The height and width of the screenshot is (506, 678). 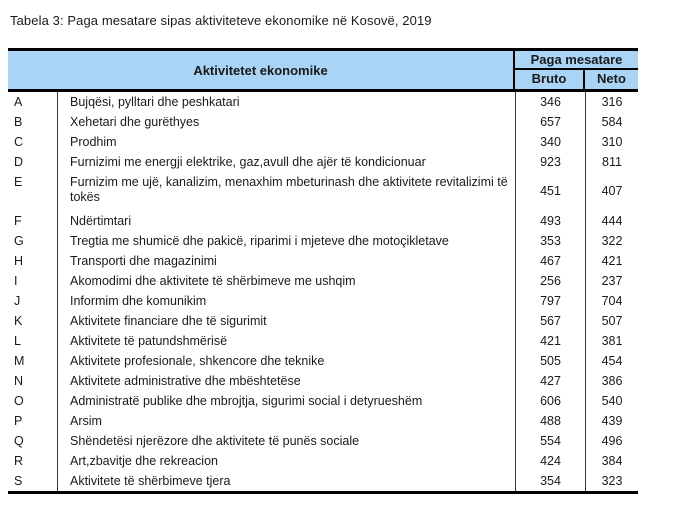 What do you see at coordinates (323, 301) in the screenshot?
I see `table-row: J Informim dhe komunikim 797 704` at bounding box center [323, 301].